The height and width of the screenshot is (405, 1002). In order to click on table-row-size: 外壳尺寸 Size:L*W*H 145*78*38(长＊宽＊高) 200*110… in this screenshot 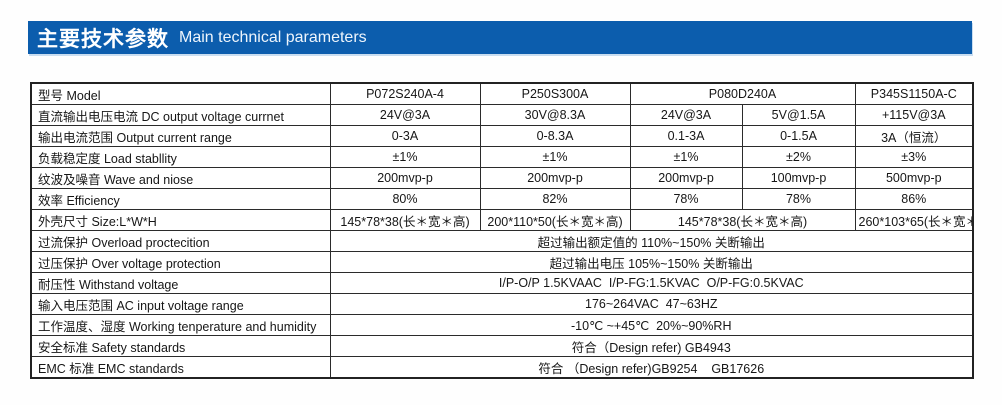, I will do `click(502, 220)`.